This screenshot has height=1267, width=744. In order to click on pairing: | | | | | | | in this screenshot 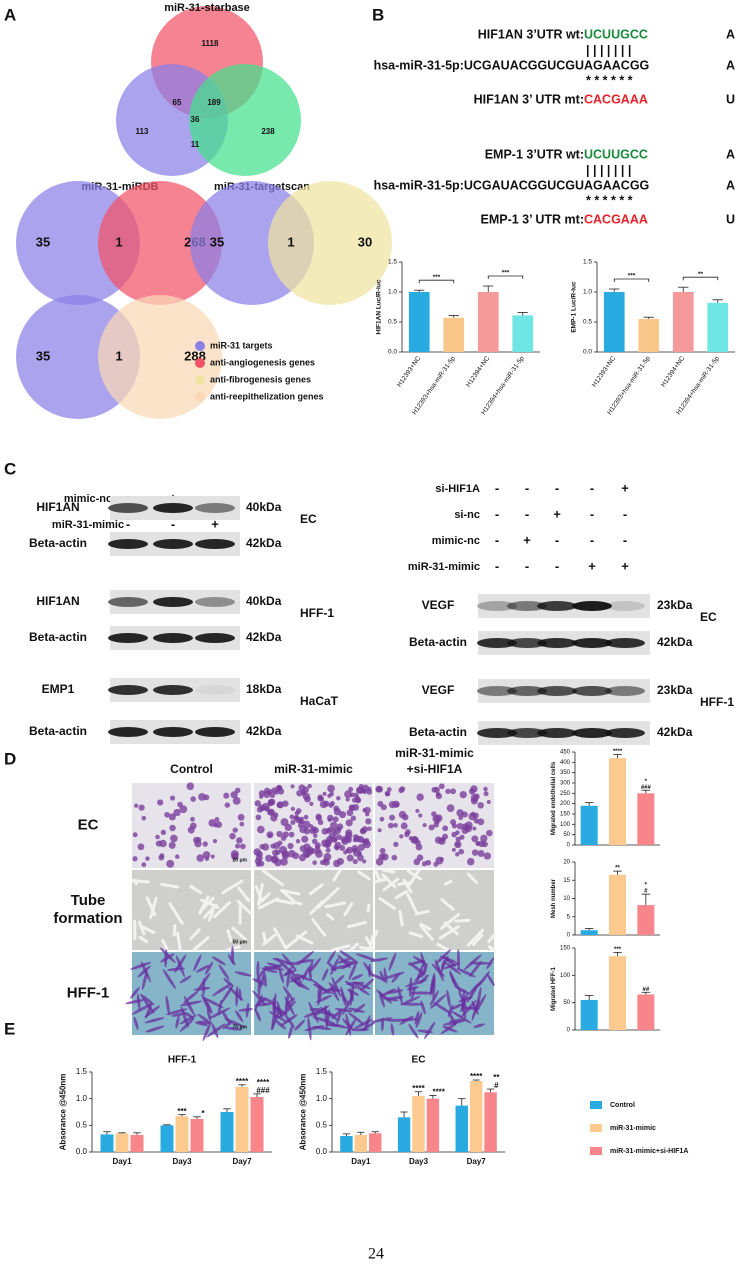, I will do `click(608, 50)`.